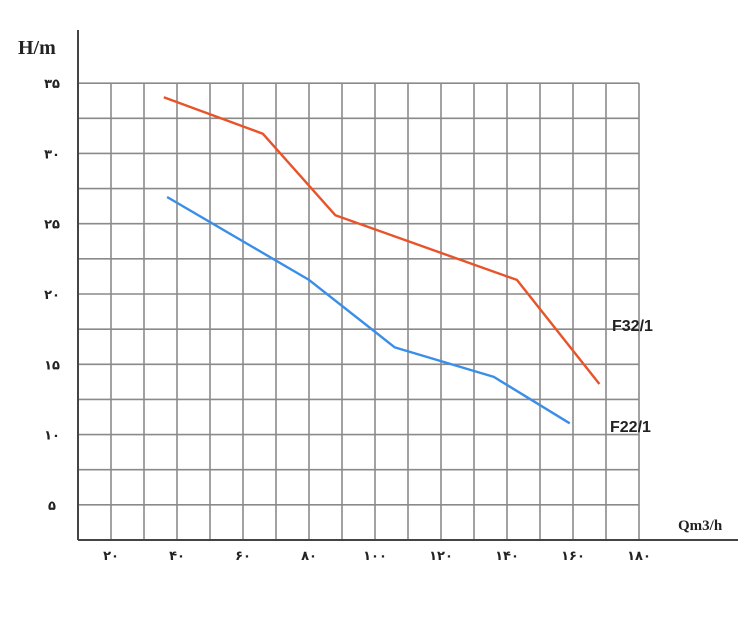 Image resolution: width=750 pixels, height=620 pixels. Describe the element at coordinates (52, 154) in the screenshot. I see `y-tick-label: ۳۰` at that location.